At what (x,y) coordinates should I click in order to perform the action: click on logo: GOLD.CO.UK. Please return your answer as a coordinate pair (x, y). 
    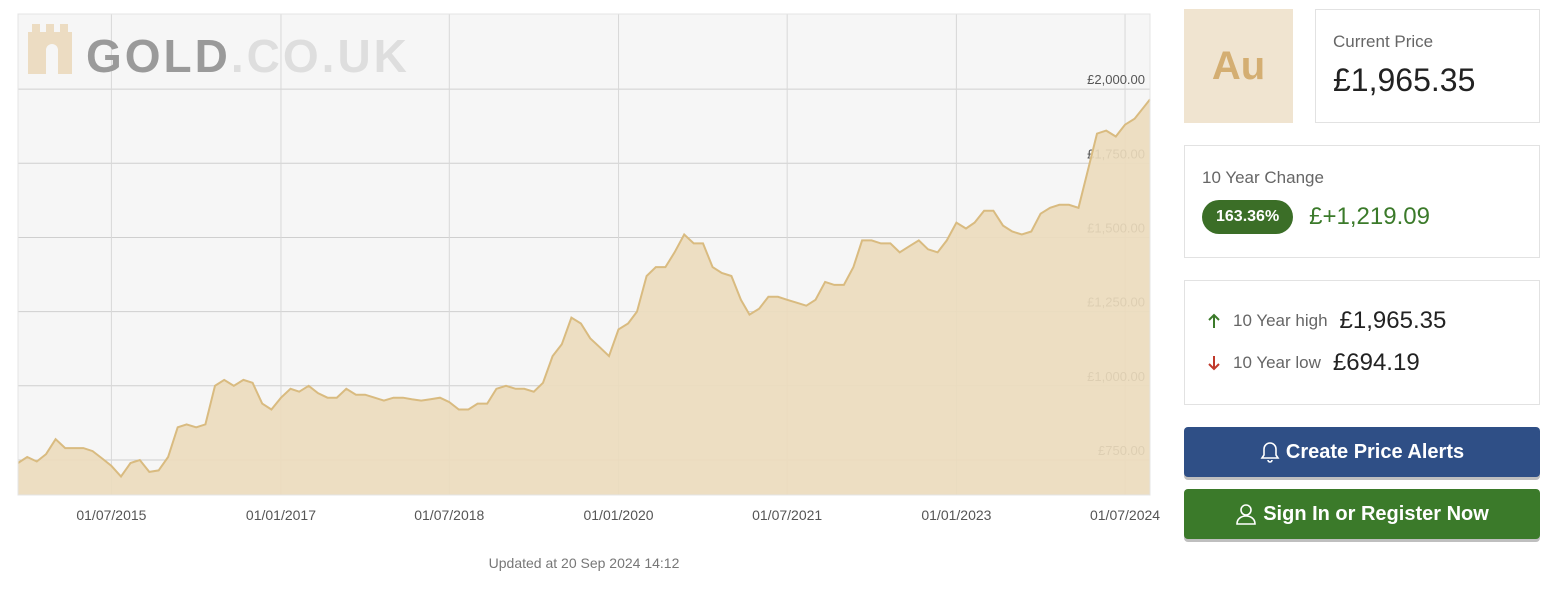
    Looking at the image, I should click on (219, 53).